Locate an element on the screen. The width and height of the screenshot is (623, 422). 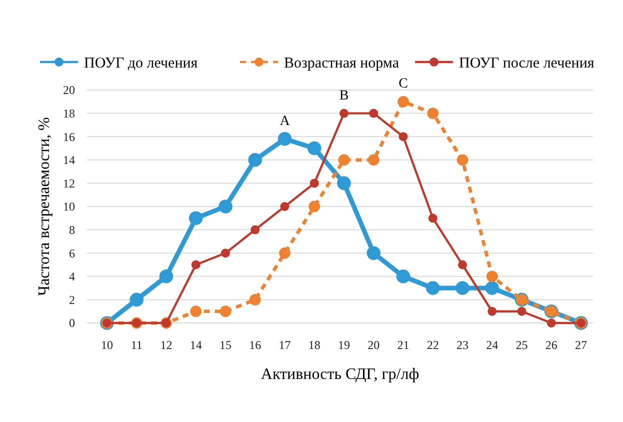
x-tick-label: 14 is located at coordinates (196, 345).